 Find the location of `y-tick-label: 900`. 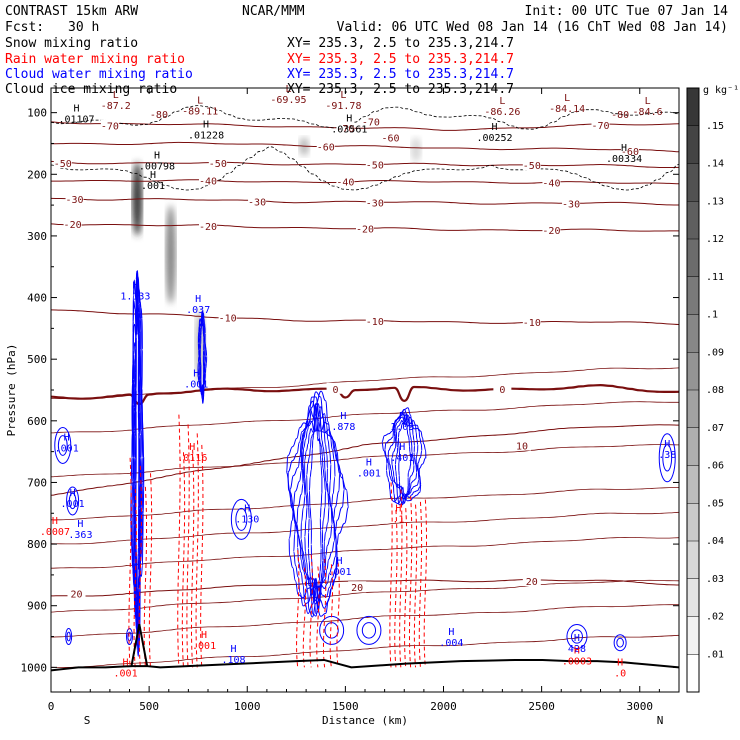

y-tick-label: 900 is located at coordinates (37, 606).